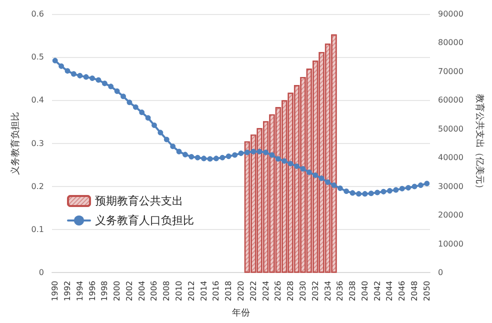 The image size is (492, 323). Describe the element at coordinates (441, 273) in the screenshot. I see `y2-tick-label: 0` at that location.